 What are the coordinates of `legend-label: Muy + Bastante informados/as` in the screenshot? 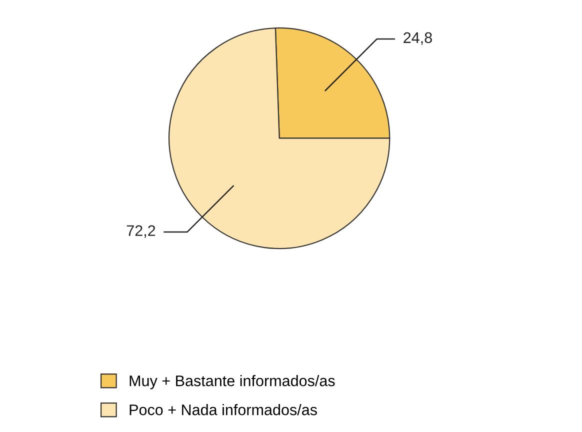 It's located at (232, 382).